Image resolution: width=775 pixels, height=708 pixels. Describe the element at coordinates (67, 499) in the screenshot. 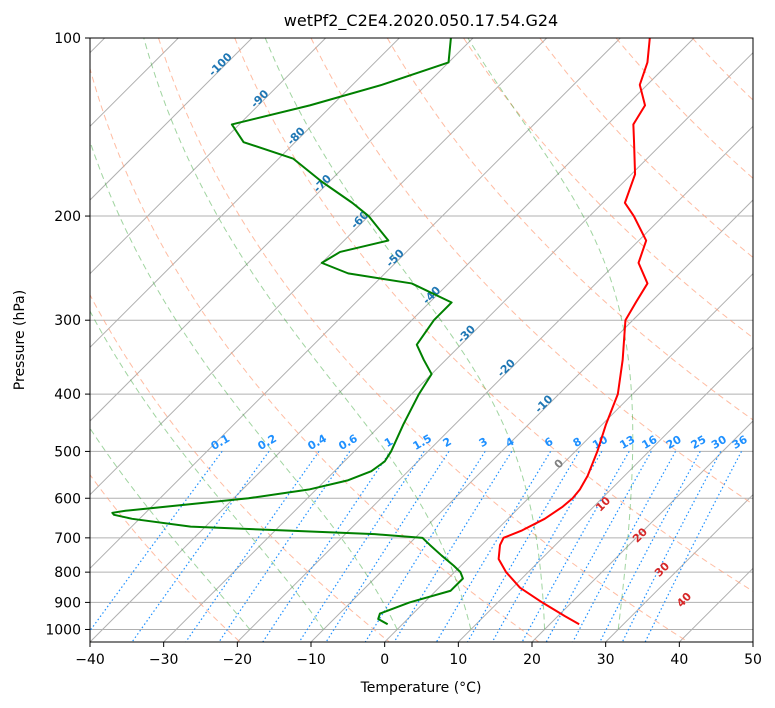

I see `y-tick-label: 600` at that location.